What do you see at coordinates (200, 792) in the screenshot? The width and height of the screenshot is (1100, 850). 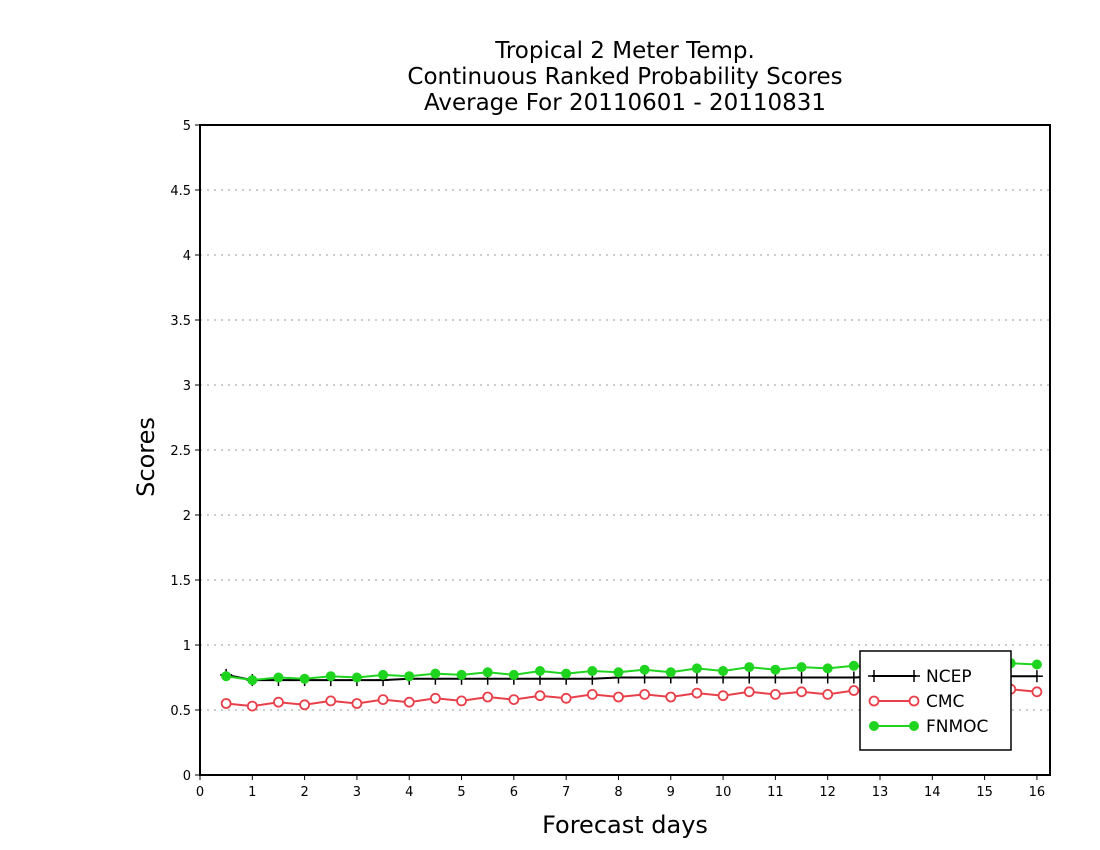 I see `x-tick-label-0: 0` at bounding box center [200, 792].